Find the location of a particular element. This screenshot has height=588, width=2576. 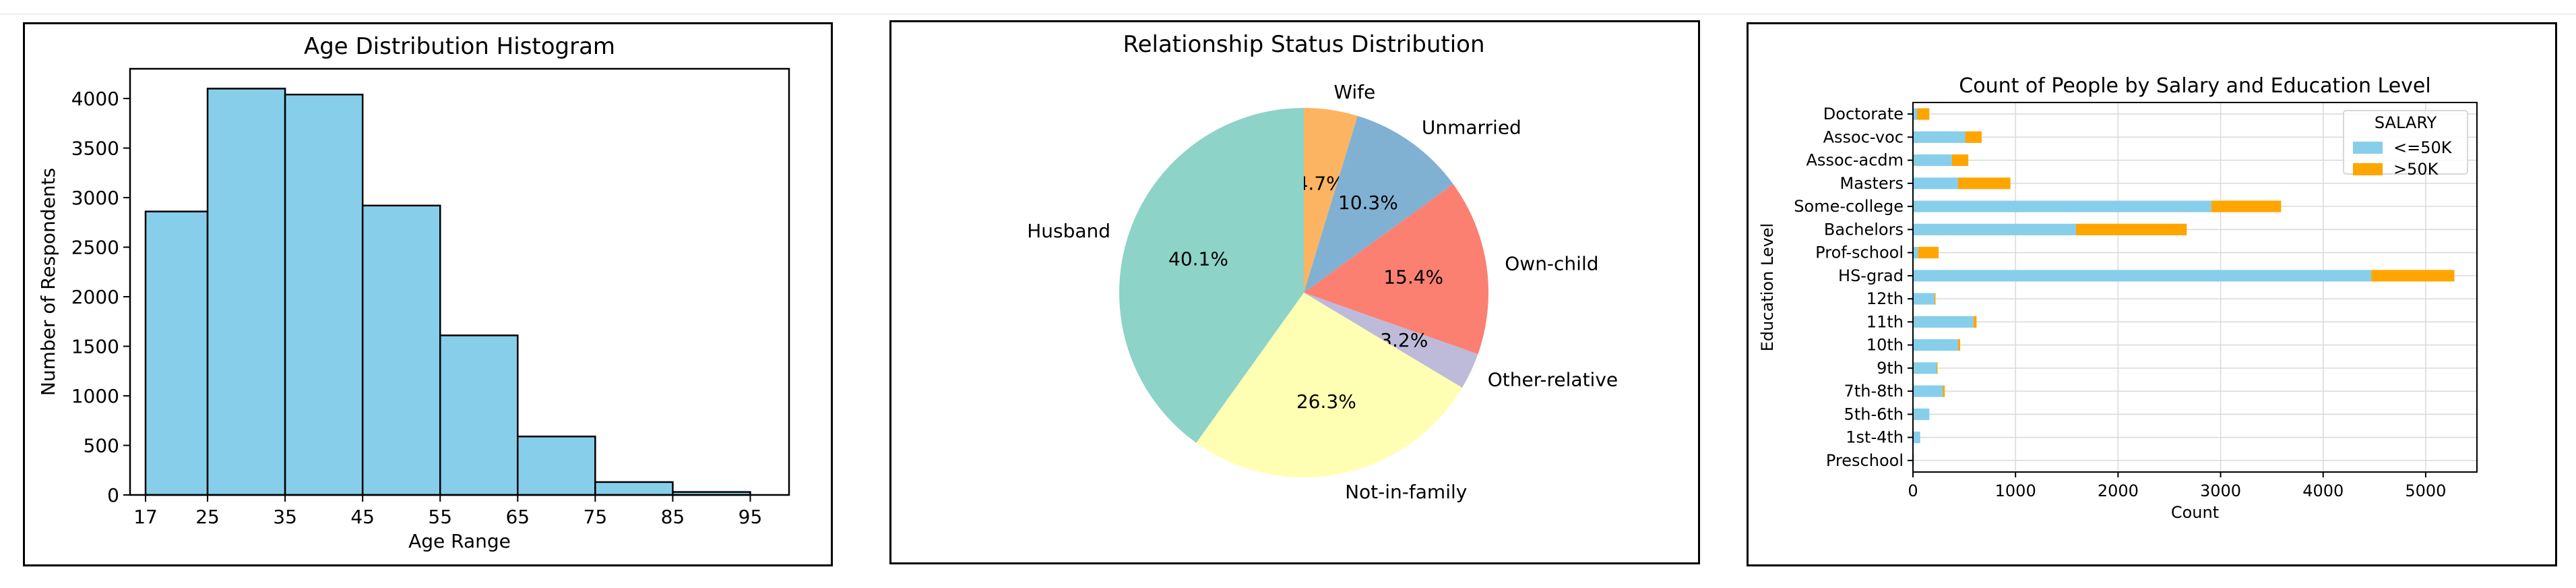

y-tick-label: 1st-4th is located at coordinates (1875, 437).